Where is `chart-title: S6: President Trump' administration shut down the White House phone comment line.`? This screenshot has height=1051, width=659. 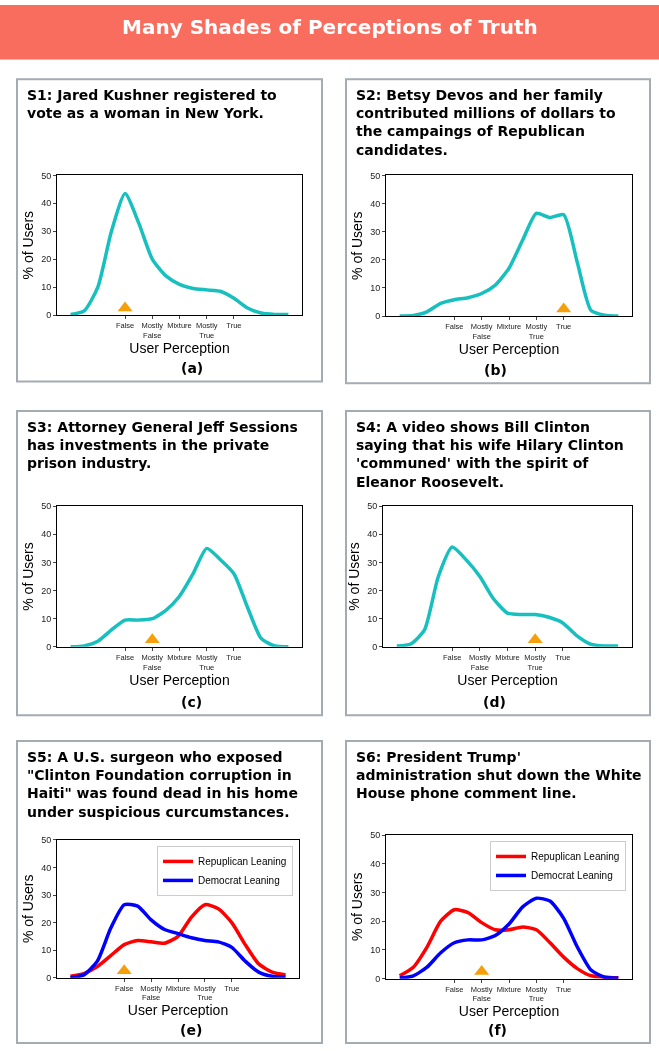
chart-title: S6: President Trump' administration shut down the White House phone comment line. is located at coordinates (499, 775).